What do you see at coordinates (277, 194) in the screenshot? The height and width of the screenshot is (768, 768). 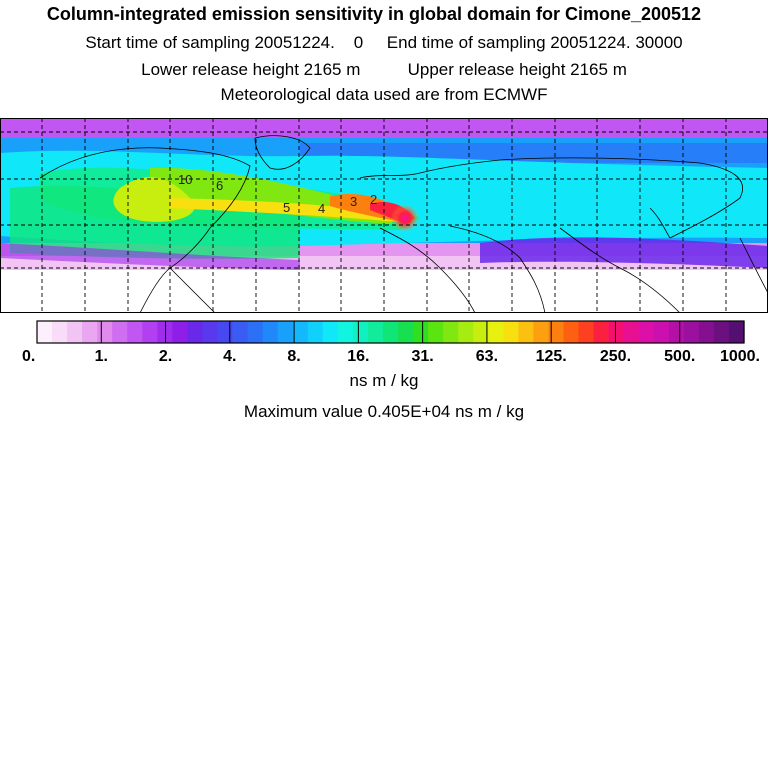 I see `contour-labels: 10 6 5 4 3 2` at bounding box center [277, 194].